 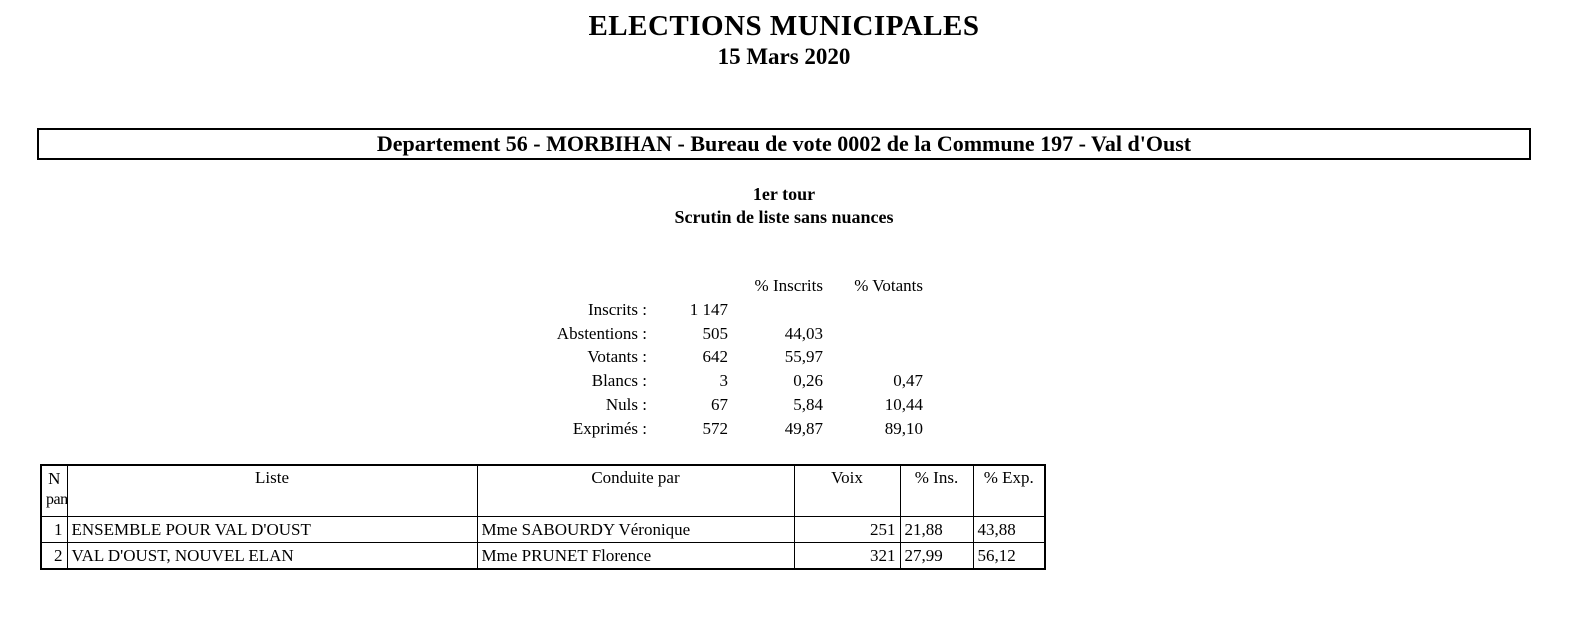 What do you see at coordinates (784, 217) in the screenshot?
I see `ballot-type-label: Scrutin de liste sans nuances` at bounding box center [784, 217].